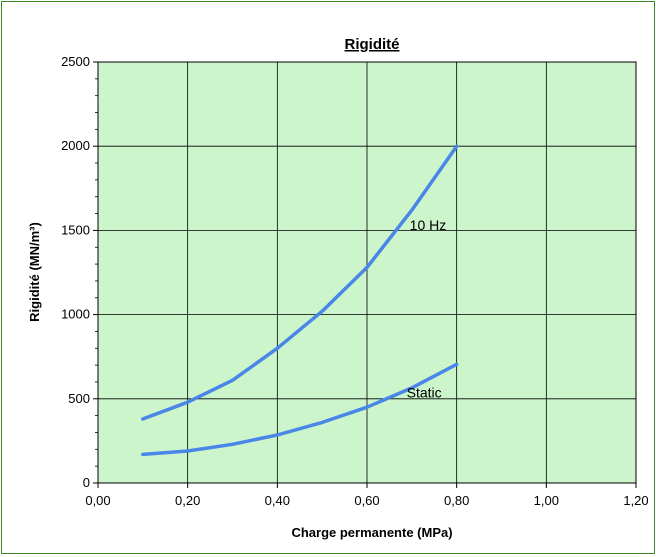 The height and width of the screenshot is (557, 656). I want to click on y-tick-label: 2500, so click(75, 61).